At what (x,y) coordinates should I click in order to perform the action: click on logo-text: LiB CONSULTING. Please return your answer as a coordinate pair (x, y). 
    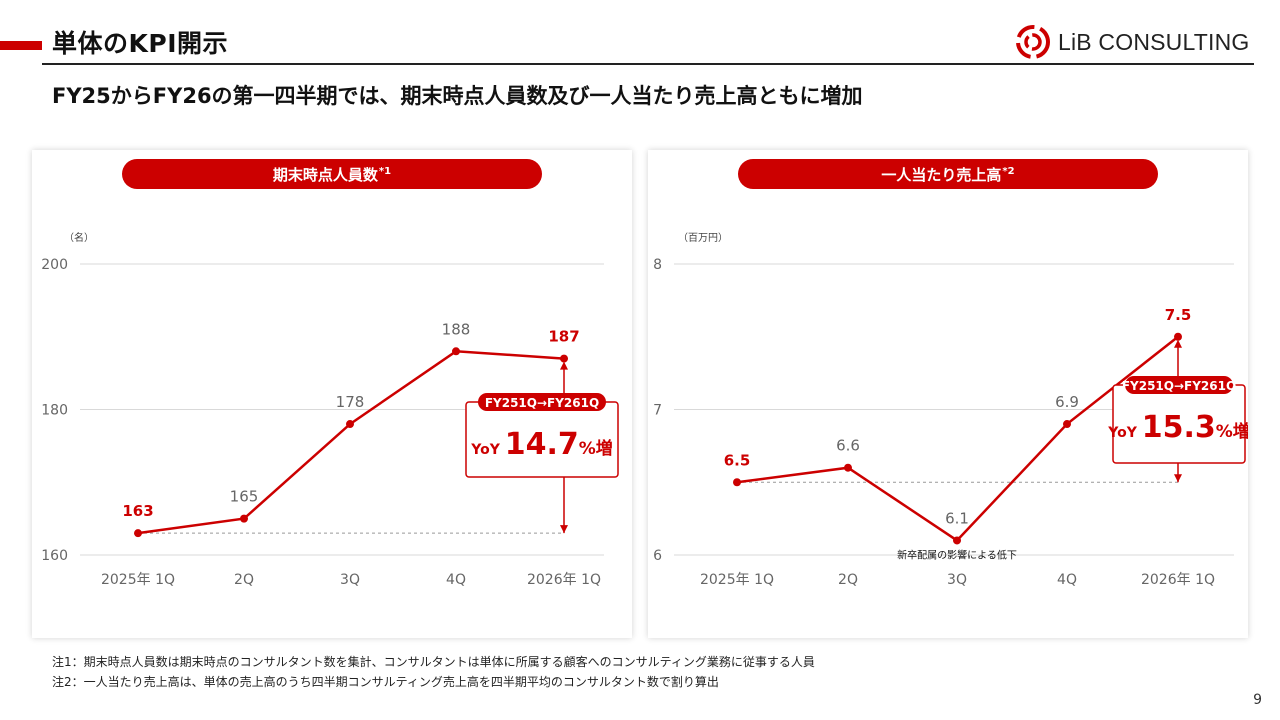
    Looking at the image, I should click on (1154, 41).